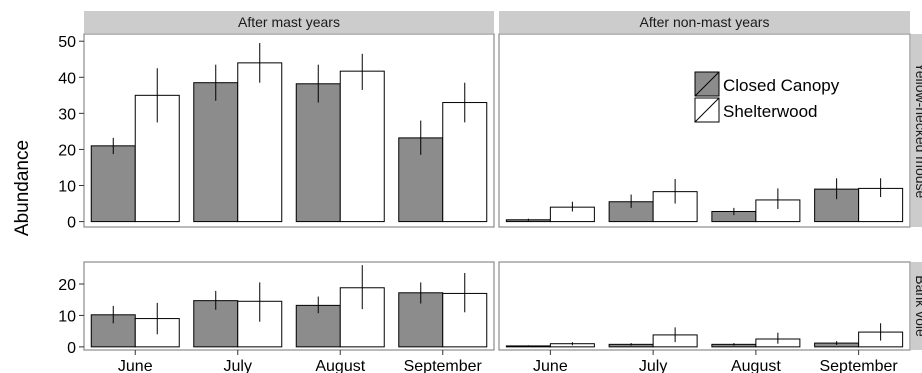 This screenshot has height=373, width=922. What do you see at coordinates (770, 111) in the screenshot?
I see `legend-label: Shelterwood` at bounding box center [770, 111].